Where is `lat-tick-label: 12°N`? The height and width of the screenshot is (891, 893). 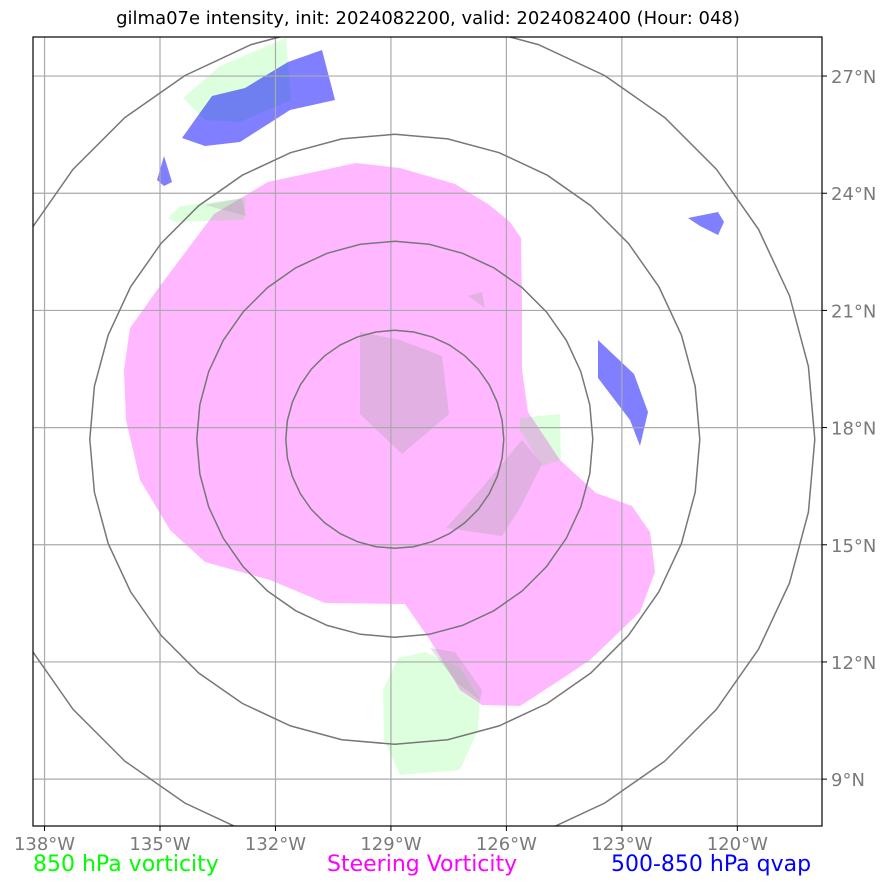 lat-tick-label: 12°N is located at coordinates (853, 663).